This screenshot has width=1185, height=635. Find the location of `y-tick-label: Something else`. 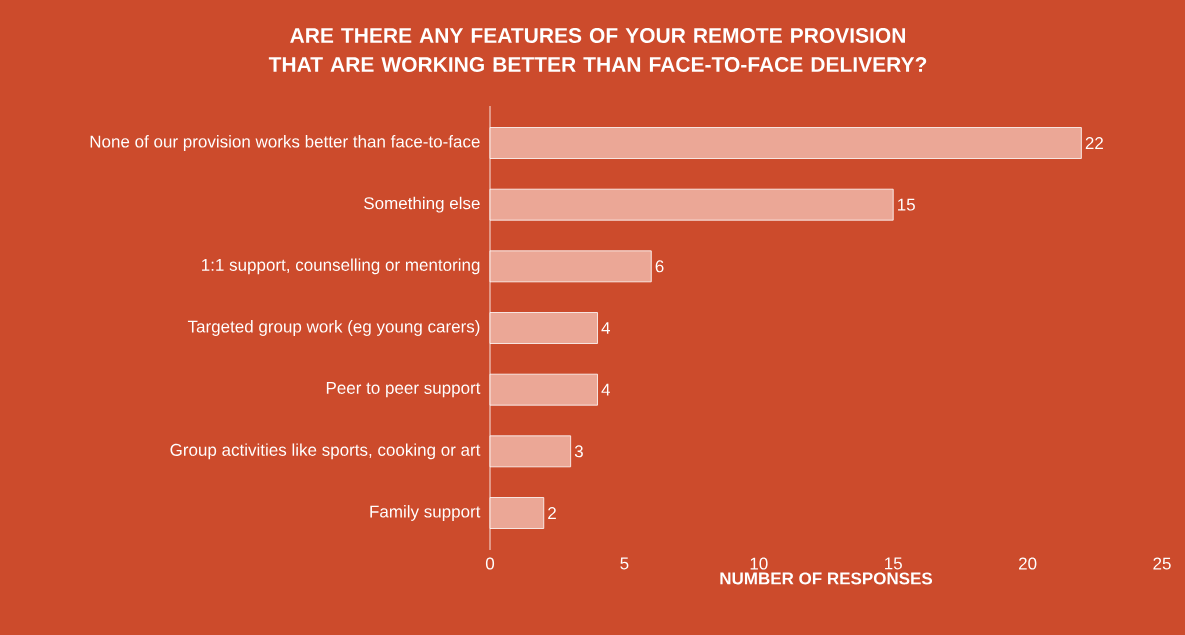

y-tick-label: Something else is located at coordinates (422, 204).